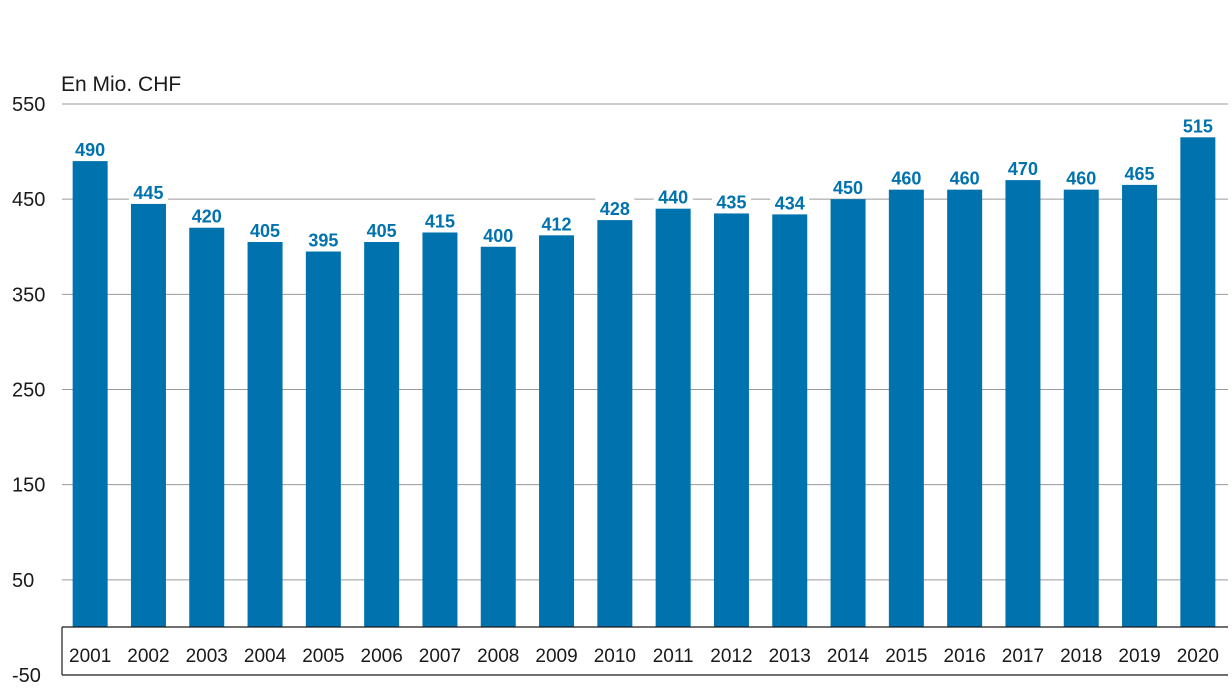  I want to click on bar-2001, so click(90, 394).